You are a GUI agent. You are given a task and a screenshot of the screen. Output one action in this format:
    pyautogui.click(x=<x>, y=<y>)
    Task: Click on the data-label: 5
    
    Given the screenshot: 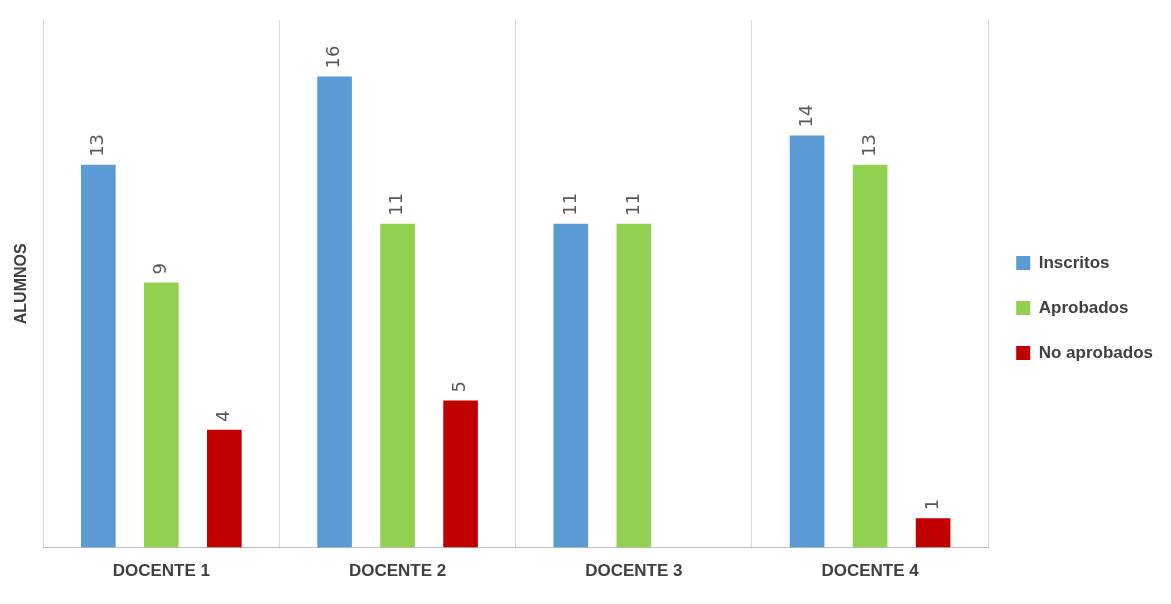 What is the action you would take?
    pyautogui.click(x=459, y=386)
    